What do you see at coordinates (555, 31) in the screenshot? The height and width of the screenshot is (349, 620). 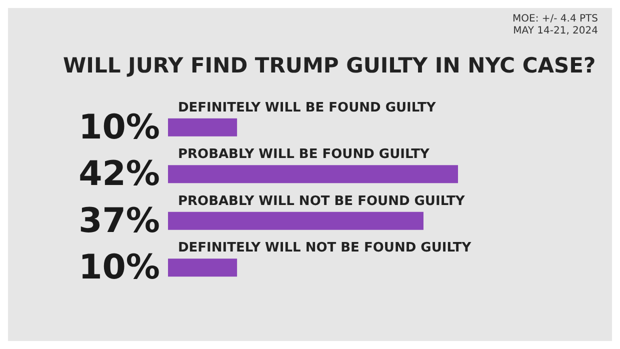 I see `text: MAY 14-21, 2024` at bounding box center [555, 31].